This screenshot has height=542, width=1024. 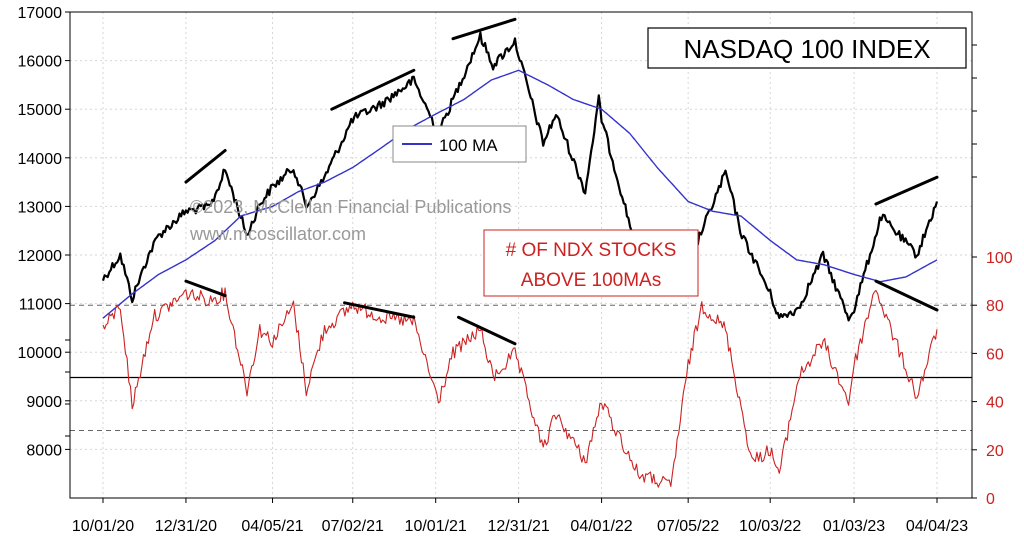 I want to click on legend: 100 MA, so click(x=459, y=144).